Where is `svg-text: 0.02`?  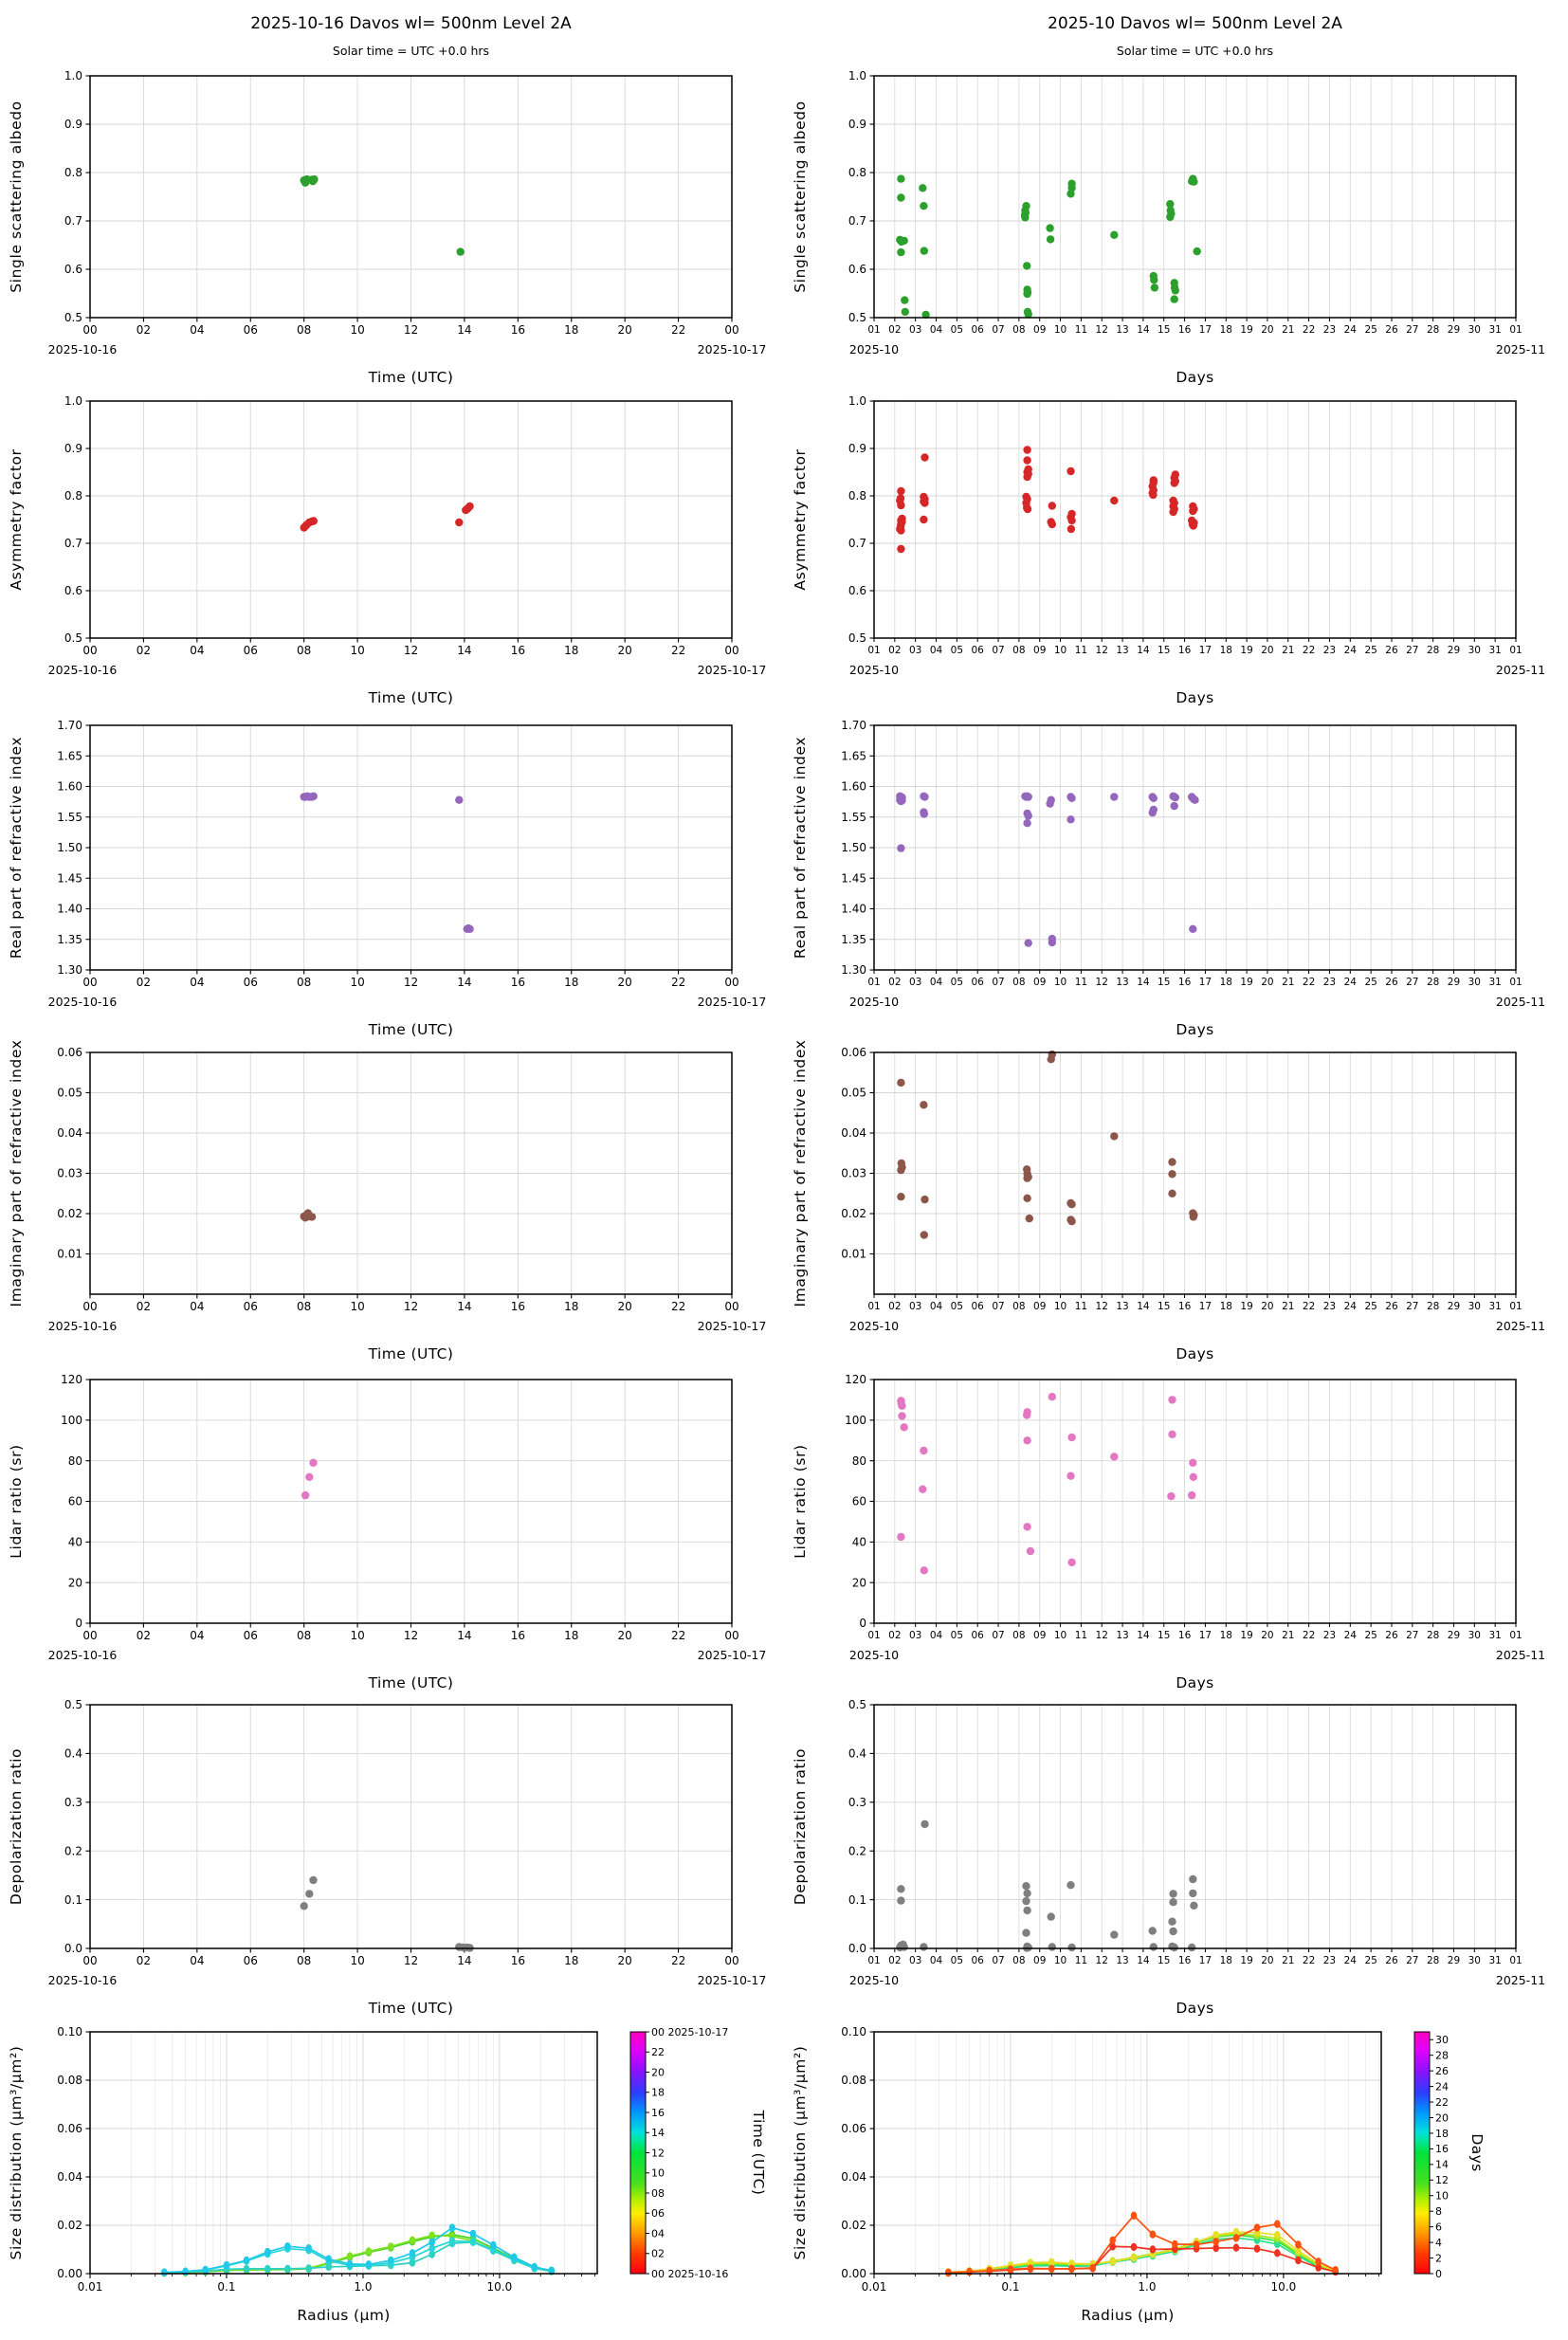 svg-text: 0.02 is located at coordinates (853, 1213).